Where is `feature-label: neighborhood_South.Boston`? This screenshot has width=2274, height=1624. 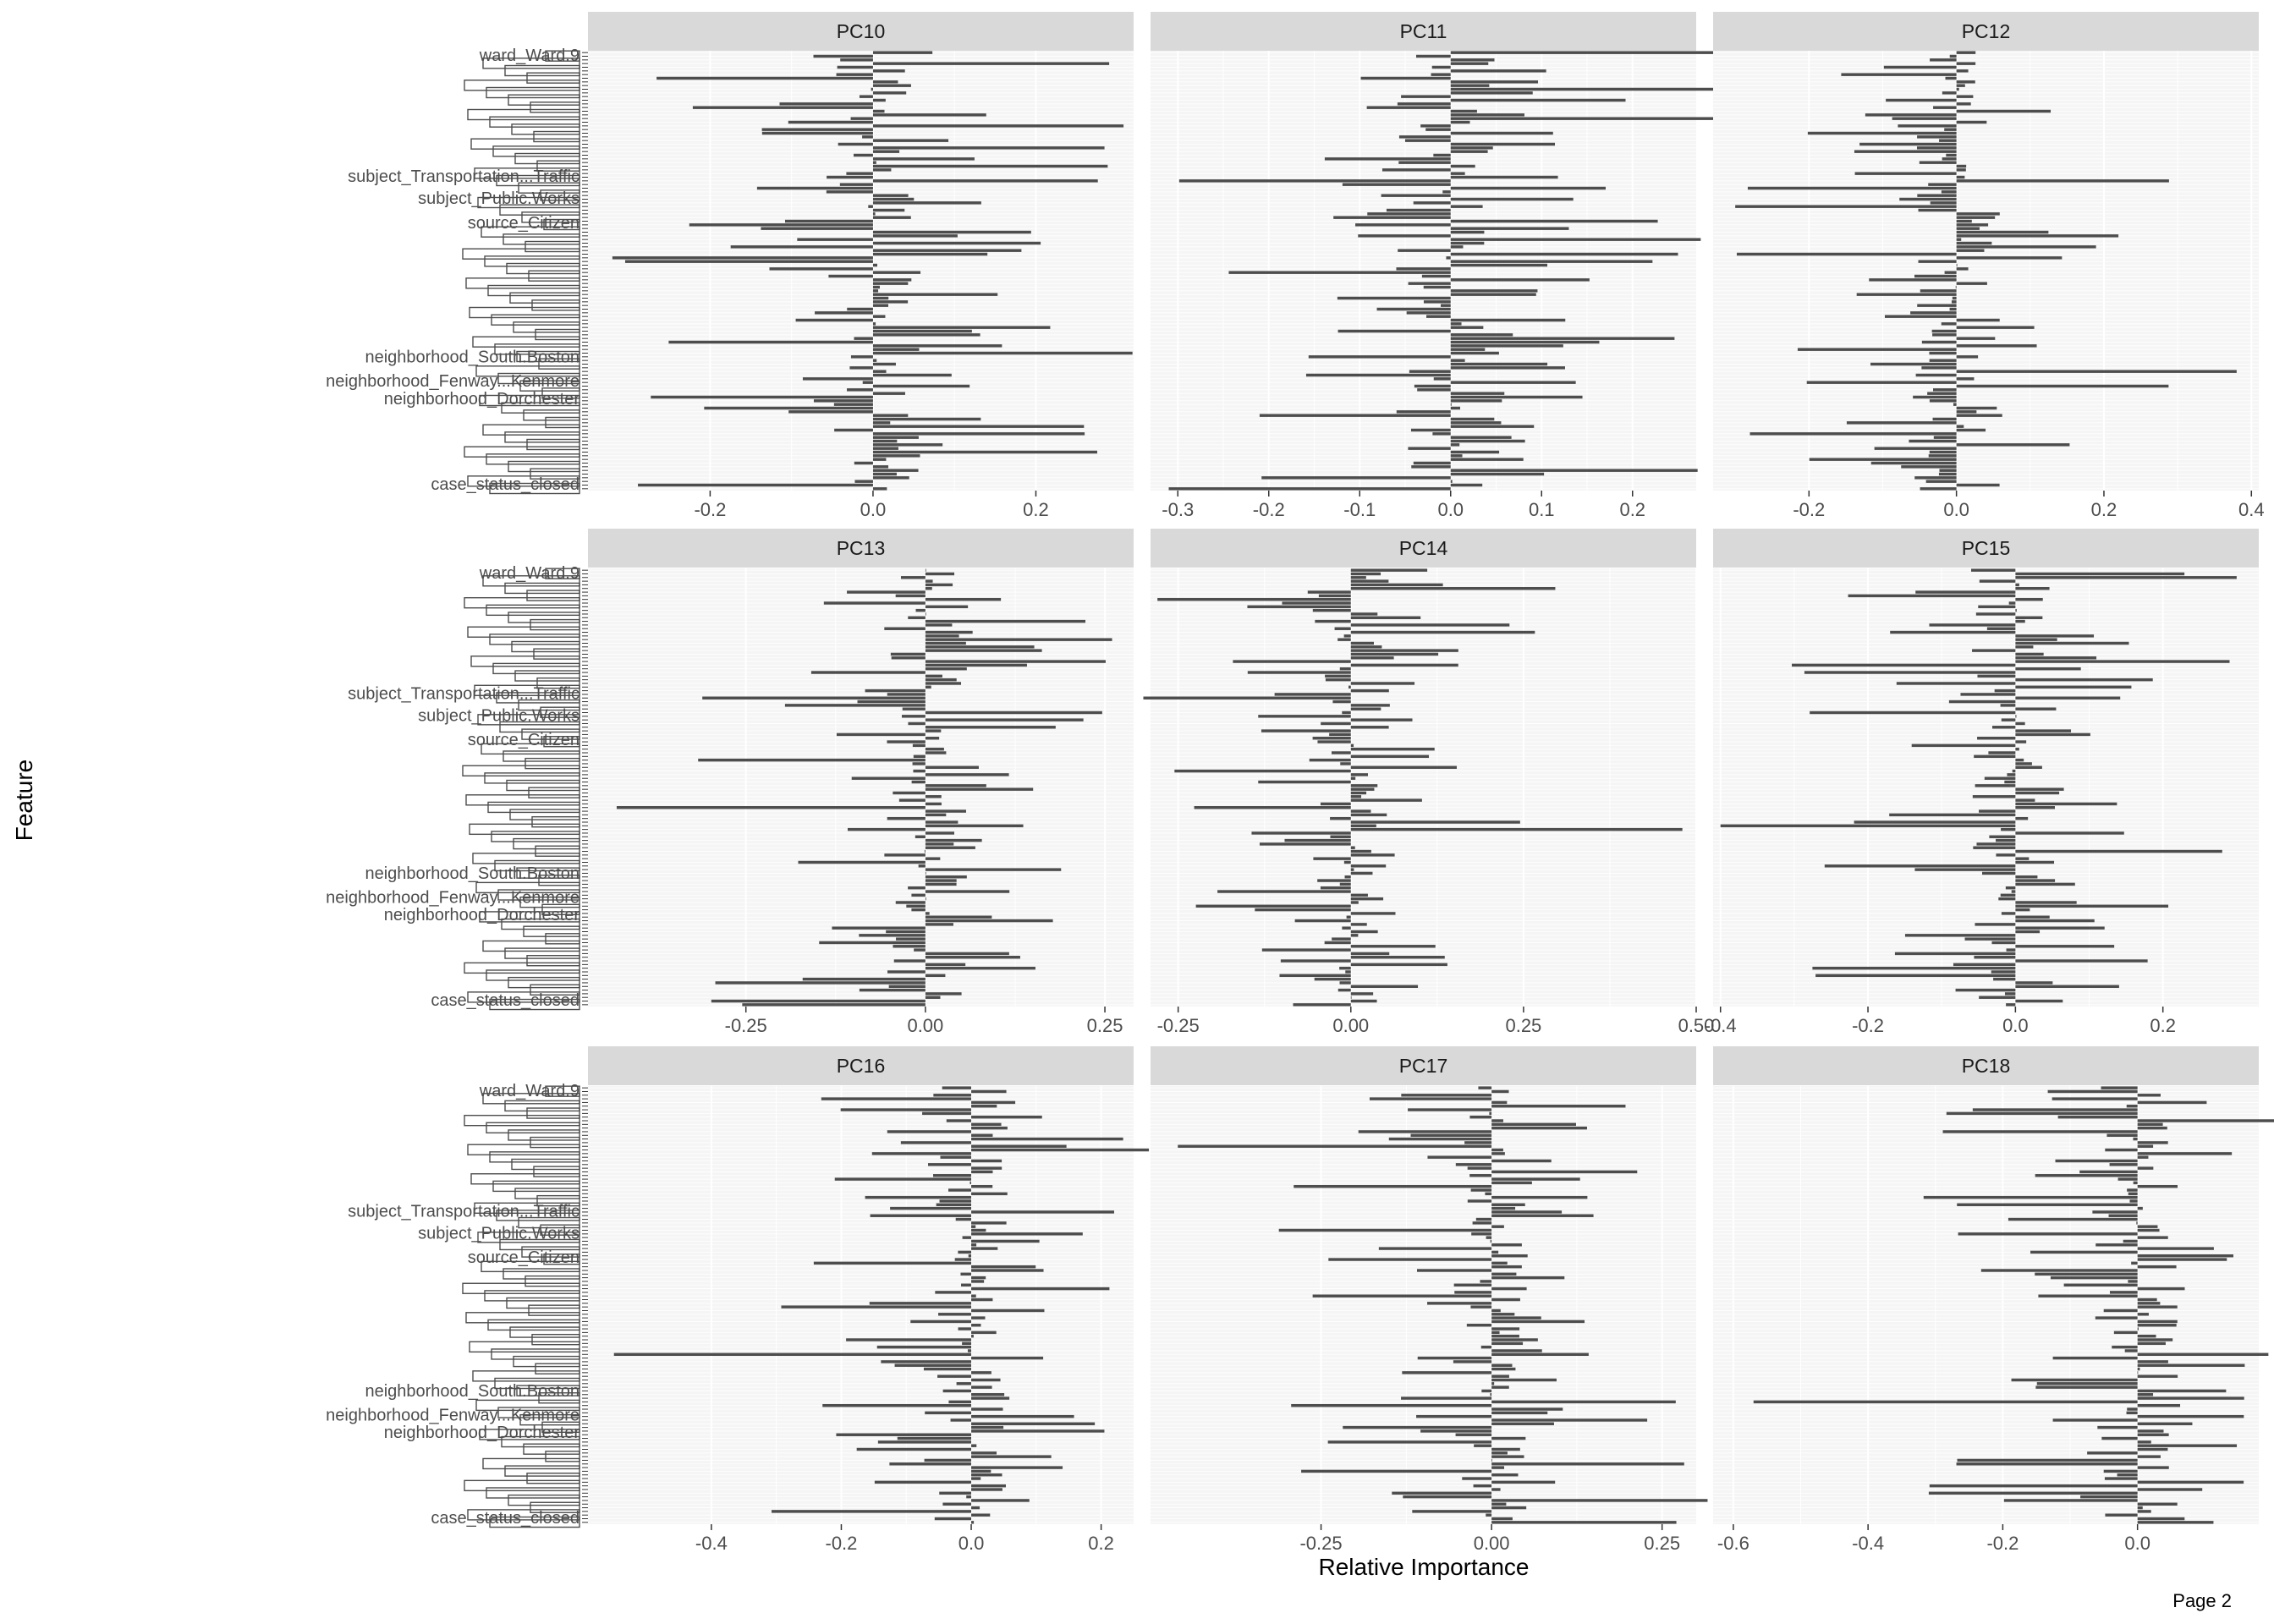
feature-label: neighborhood_South.Boston is located at coordinates (472, 874).